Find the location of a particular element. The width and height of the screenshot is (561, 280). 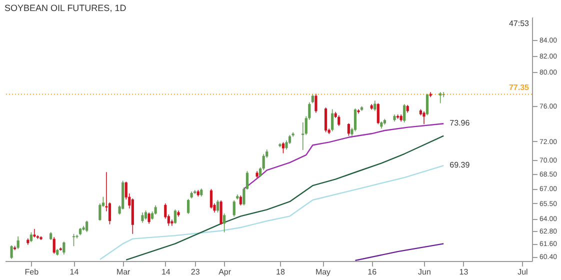

x-tick-label: Jun is located at coordinates (424, 272).